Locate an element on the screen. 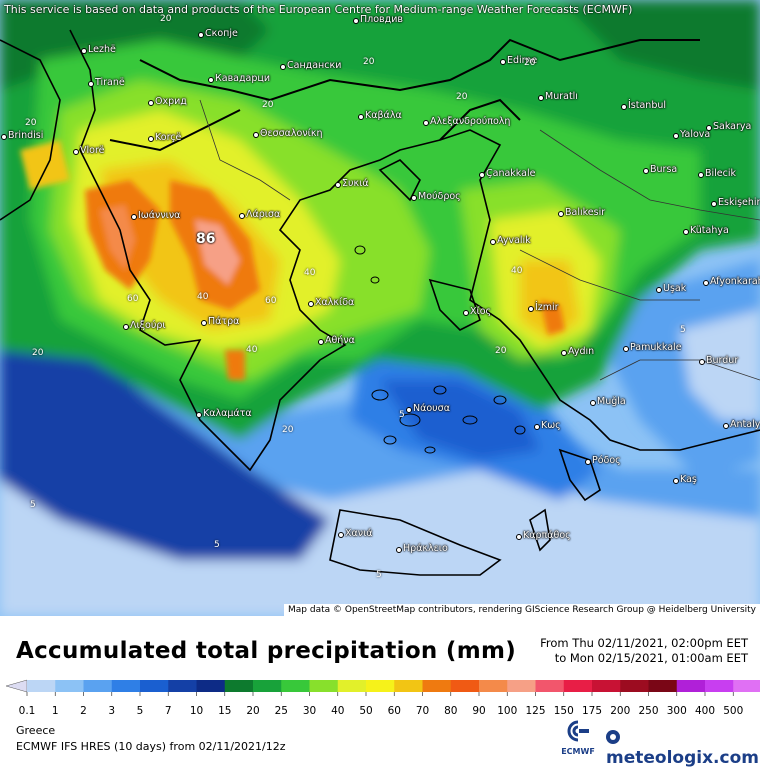  city-label: Brindisi is located at coordinates (22, 135).